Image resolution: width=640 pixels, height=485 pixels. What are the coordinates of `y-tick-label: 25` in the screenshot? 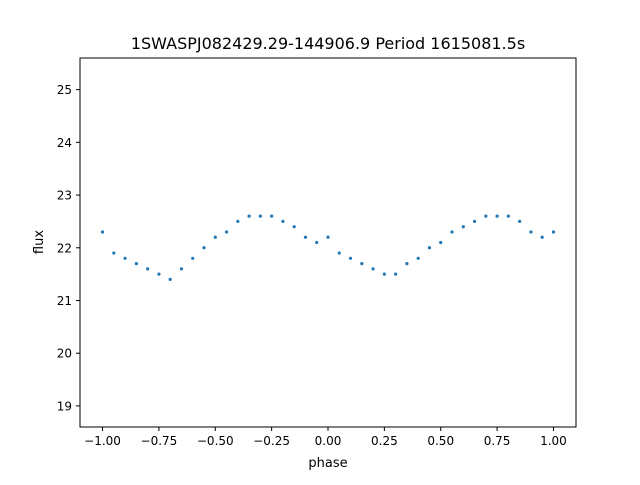 It's located at (64, 90).